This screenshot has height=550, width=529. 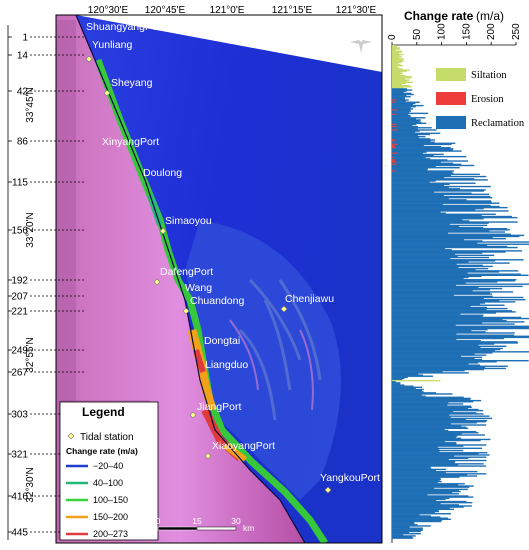 I want to click on transect-tick-label: 86, so click(x=23, y=142).